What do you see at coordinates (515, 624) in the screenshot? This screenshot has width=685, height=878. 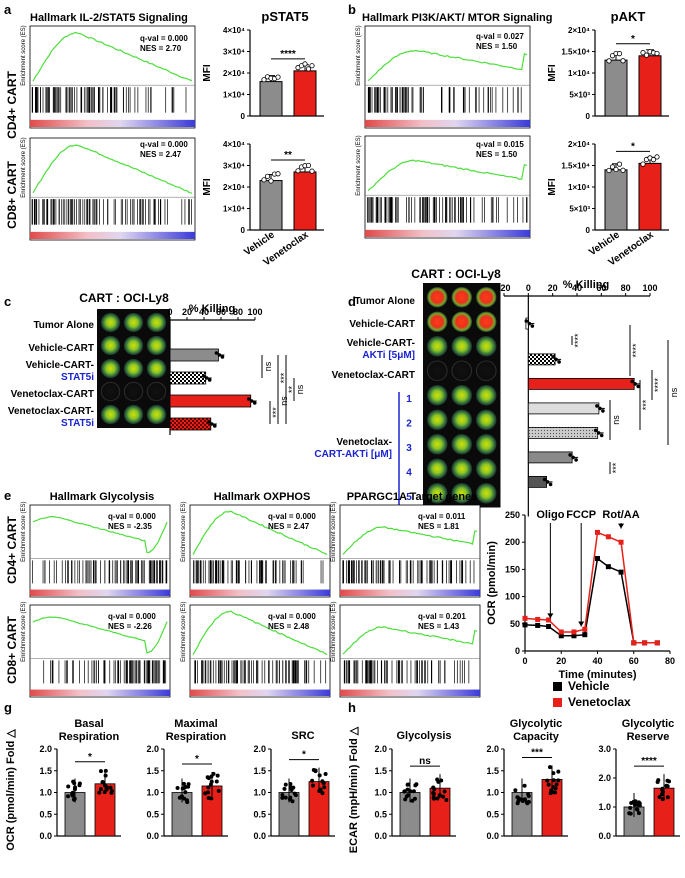 I see `y-tick-label: 50` at bounding box center [515, 624].